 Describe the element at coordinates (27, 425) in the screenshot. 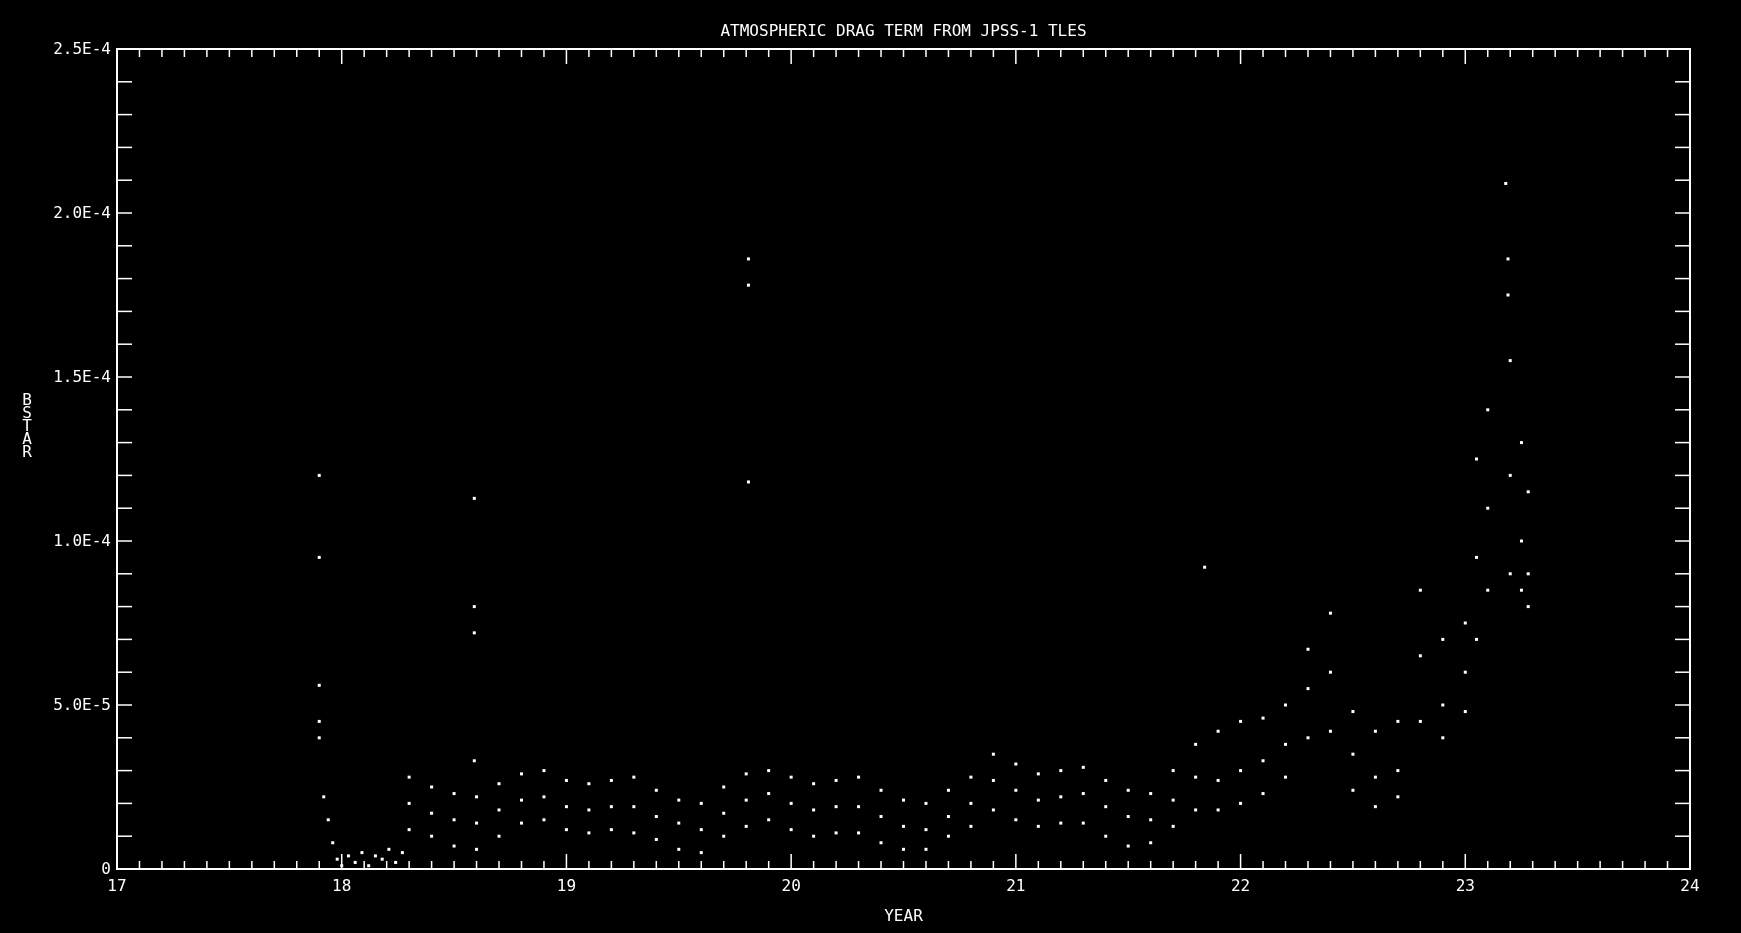

I see `y-axis-title: BSTAR` at that location.